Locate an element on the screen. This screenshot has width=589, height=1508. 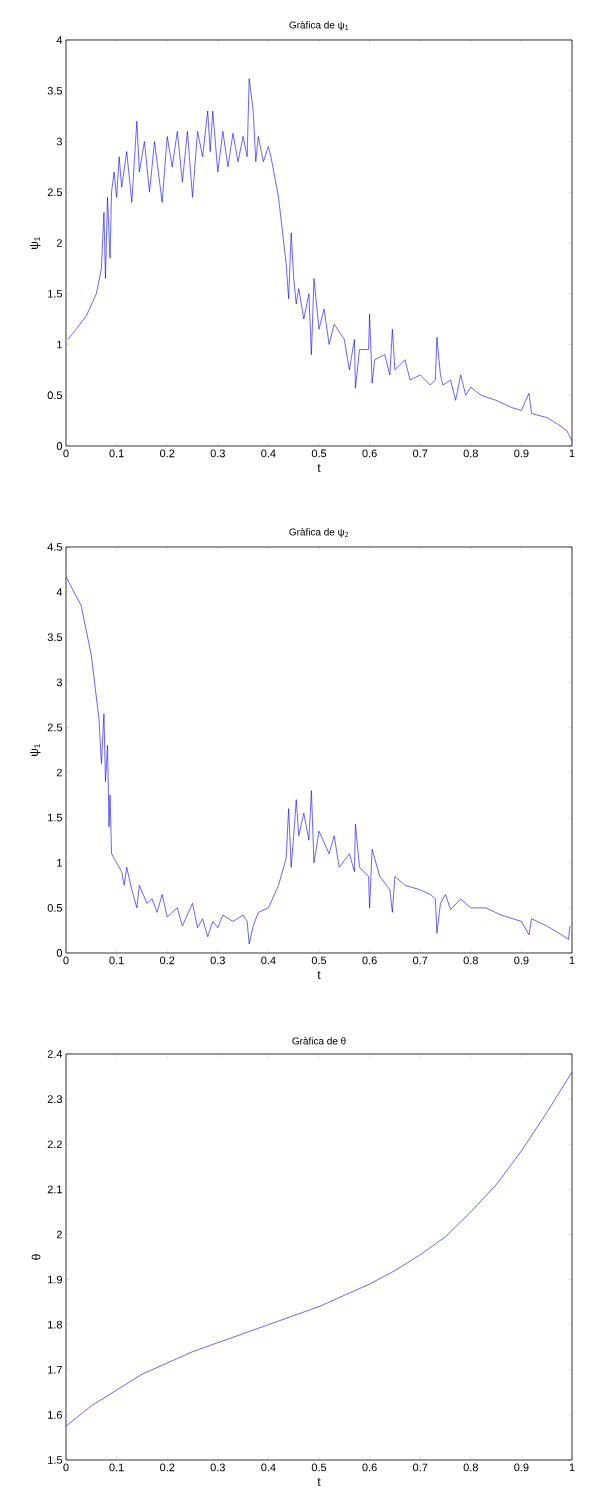
y-tick-label: 1.8 is located at coordinates (55, 1324).